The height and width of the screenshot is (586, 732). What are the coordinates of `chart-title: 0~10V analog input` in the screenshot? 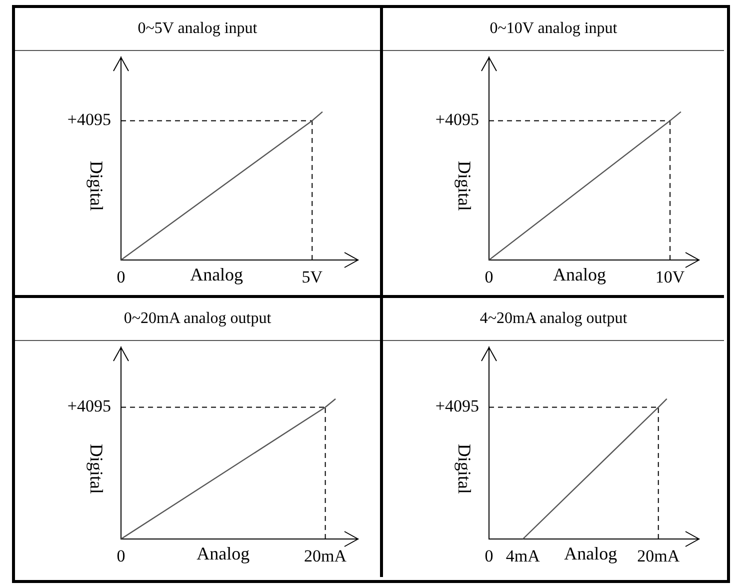 It's located at (553, 29).